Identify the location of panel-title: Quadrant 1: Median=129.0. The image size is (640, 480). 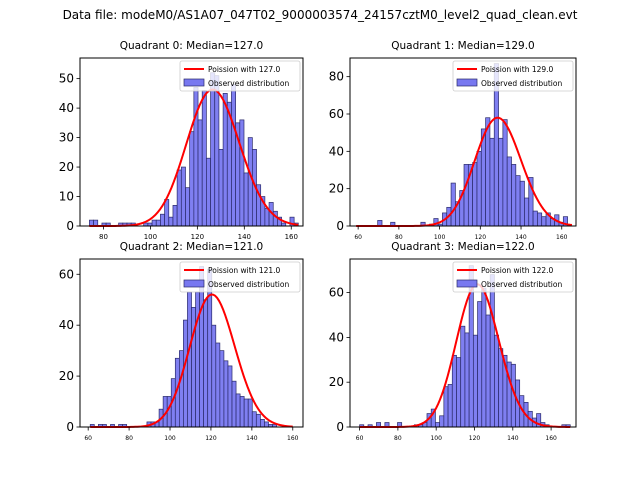
(462, 46).